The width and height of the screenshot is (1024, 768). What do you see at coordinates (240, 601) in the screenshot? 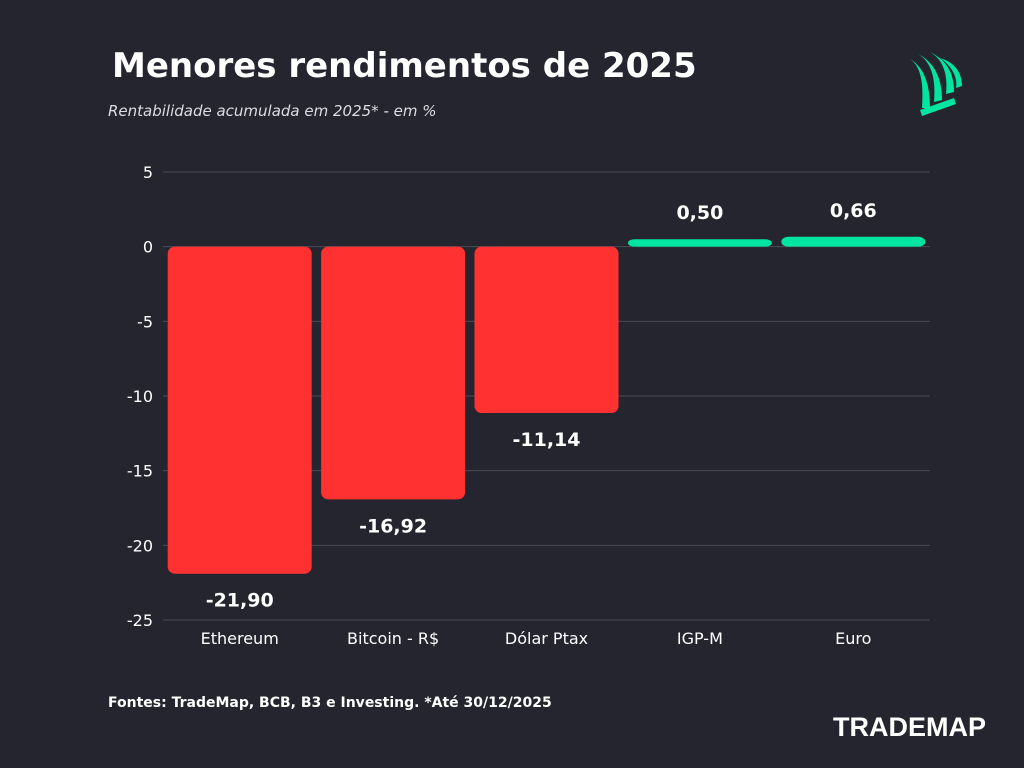
I see `data-label: -21,90` at bounding box center [240, 601].